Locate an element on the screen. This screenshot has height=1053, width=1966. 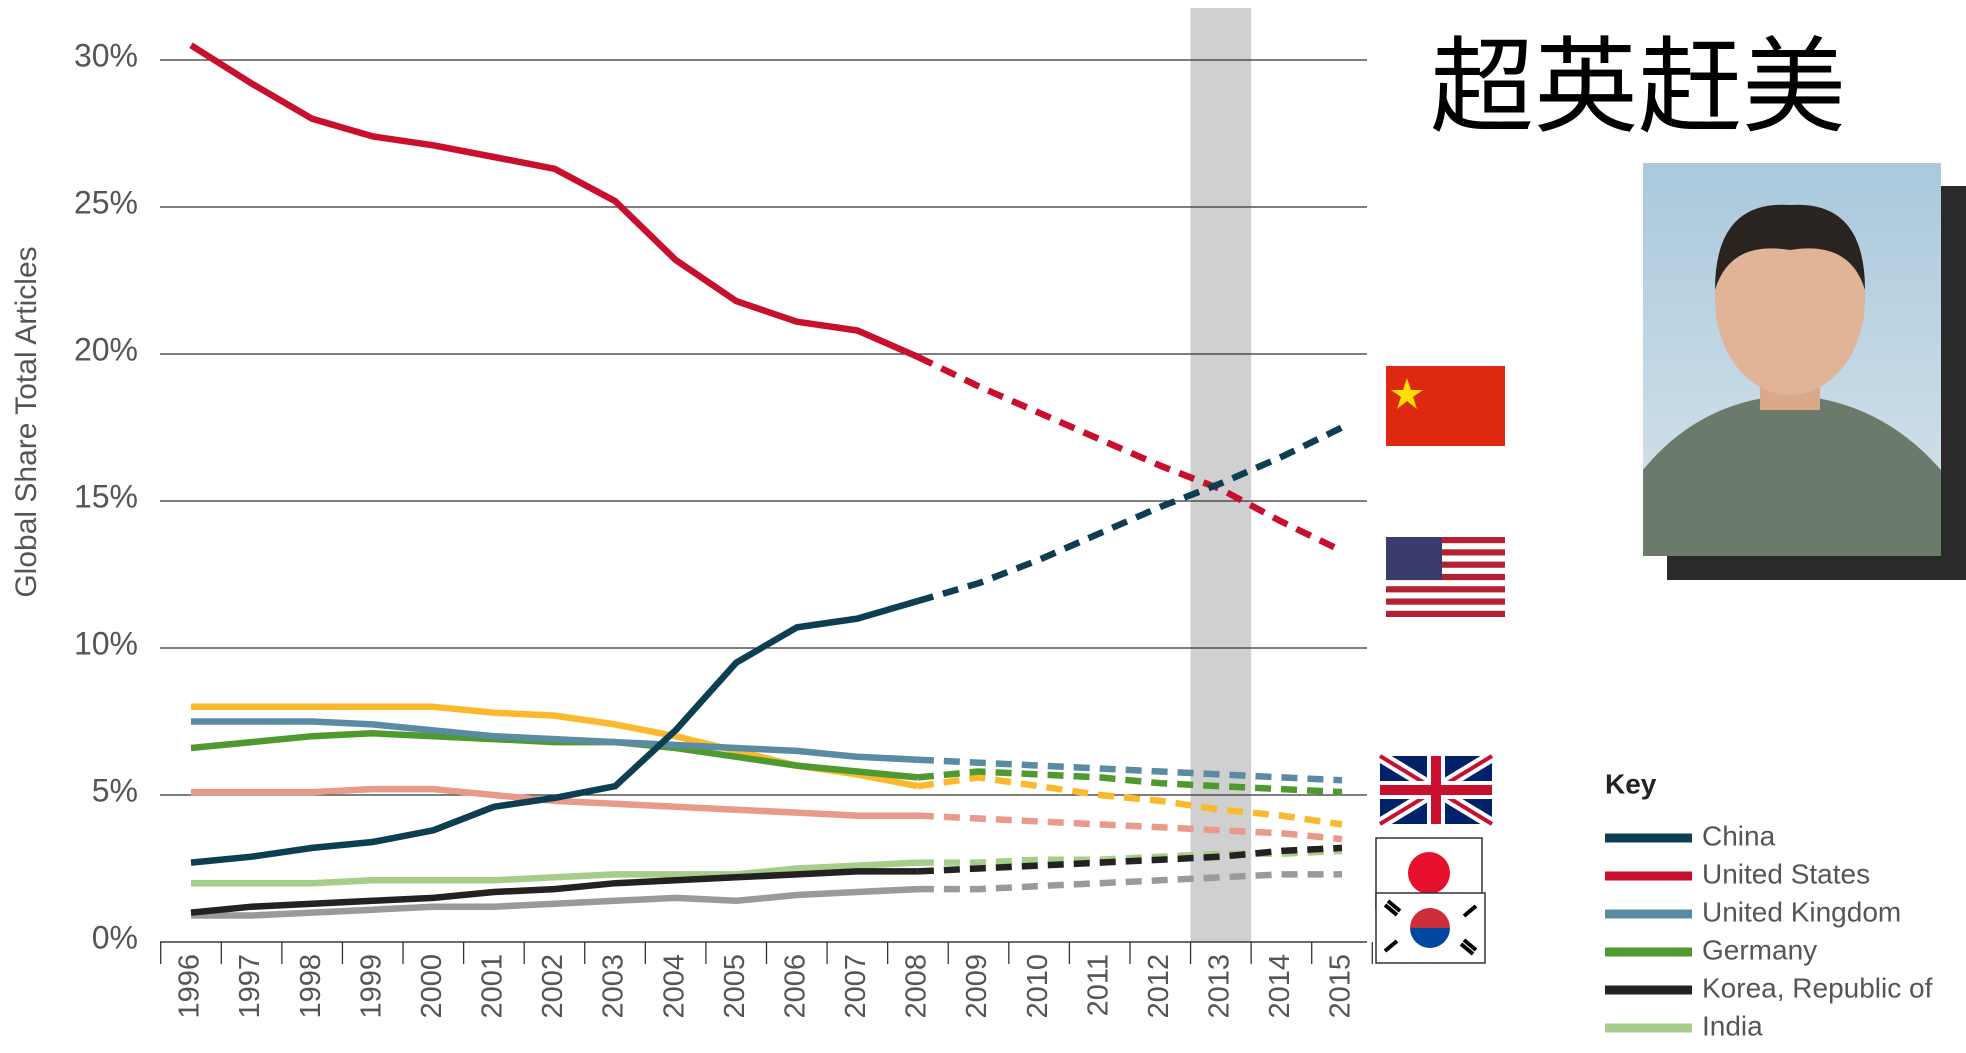
y-tick-label: 25% is located at coordinates (106, 202).